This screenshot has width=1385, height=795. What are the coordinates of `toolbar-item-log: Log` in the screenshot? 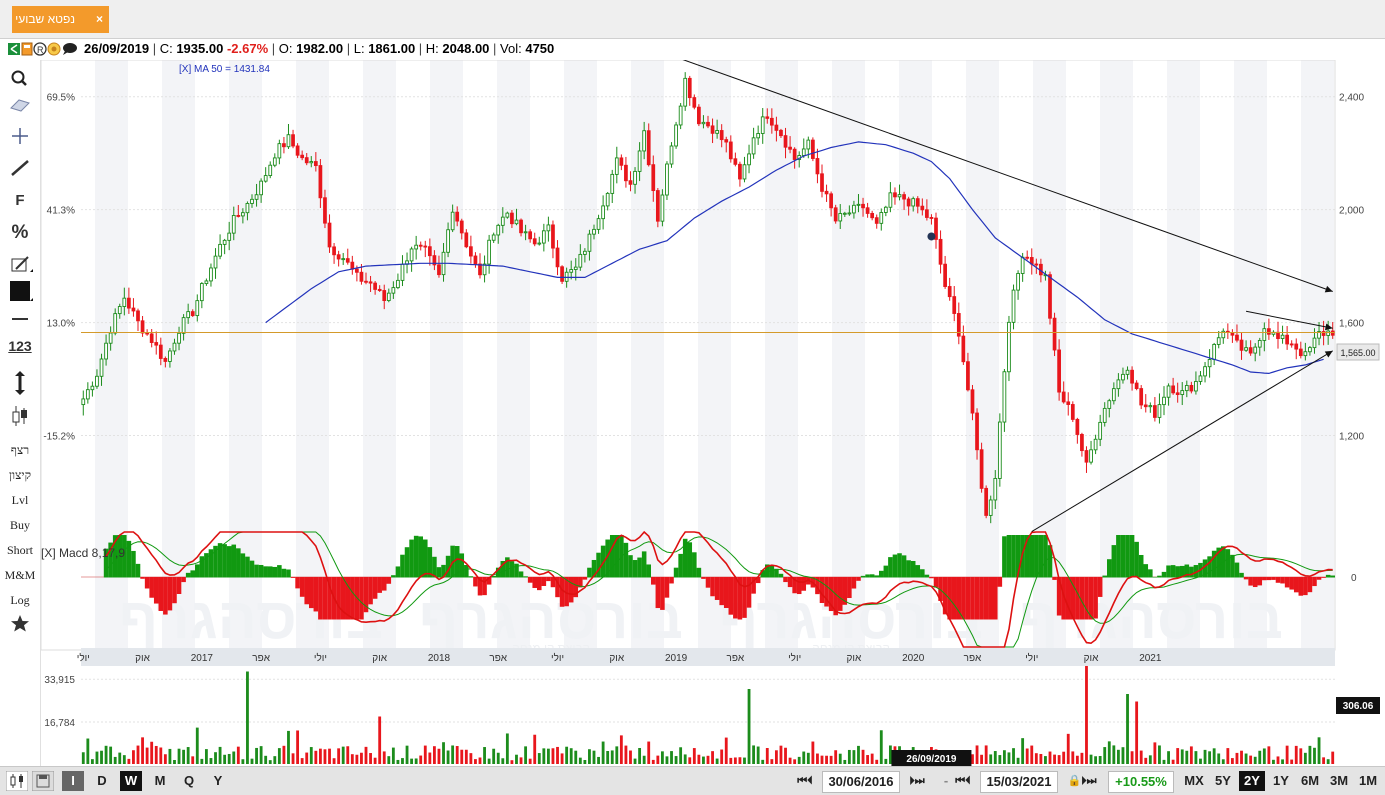 It's located at (20, 600).